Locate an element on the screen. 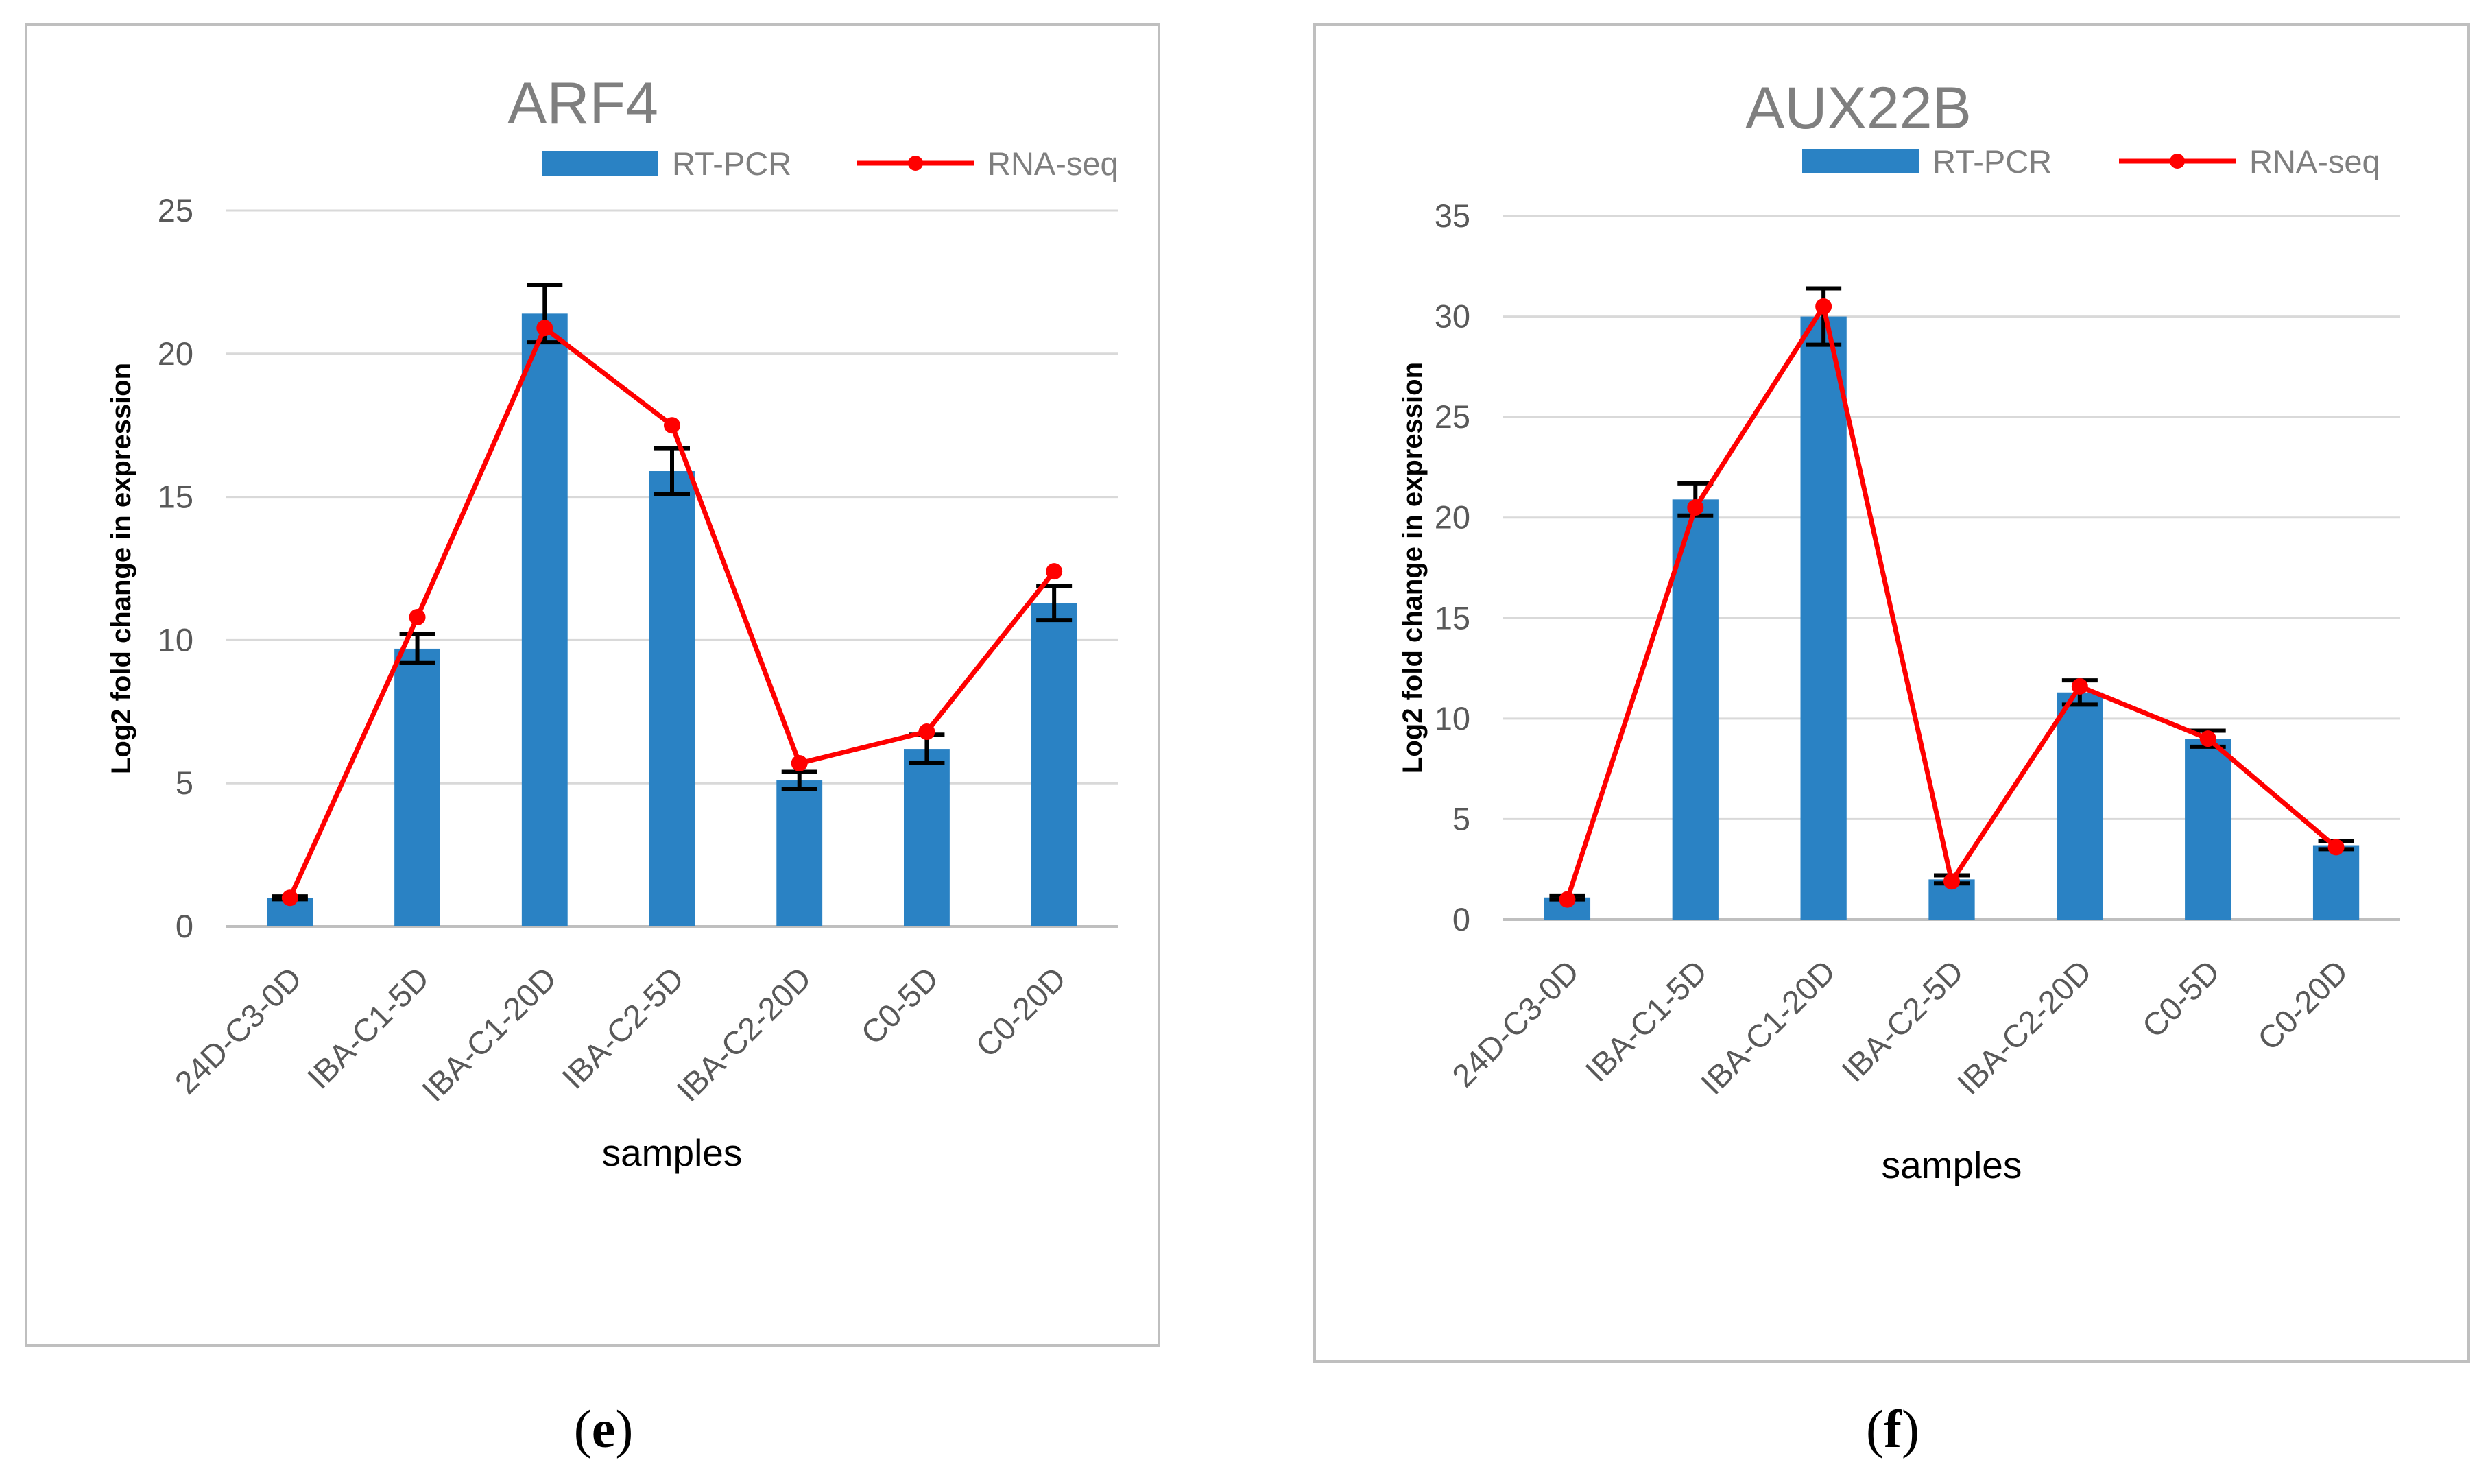  panel-caption: (e) is located at coordinates (604, 1429).